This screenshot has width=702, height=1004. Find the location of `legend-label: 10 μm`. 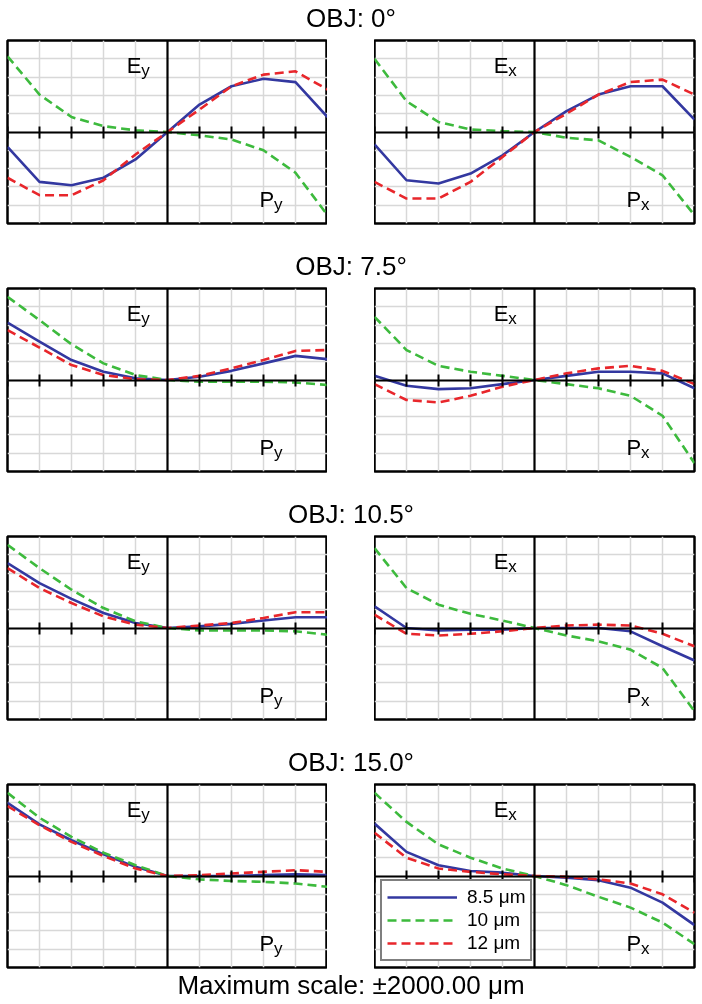

legend-label: 10 μm is located at coordinates (494, 920).